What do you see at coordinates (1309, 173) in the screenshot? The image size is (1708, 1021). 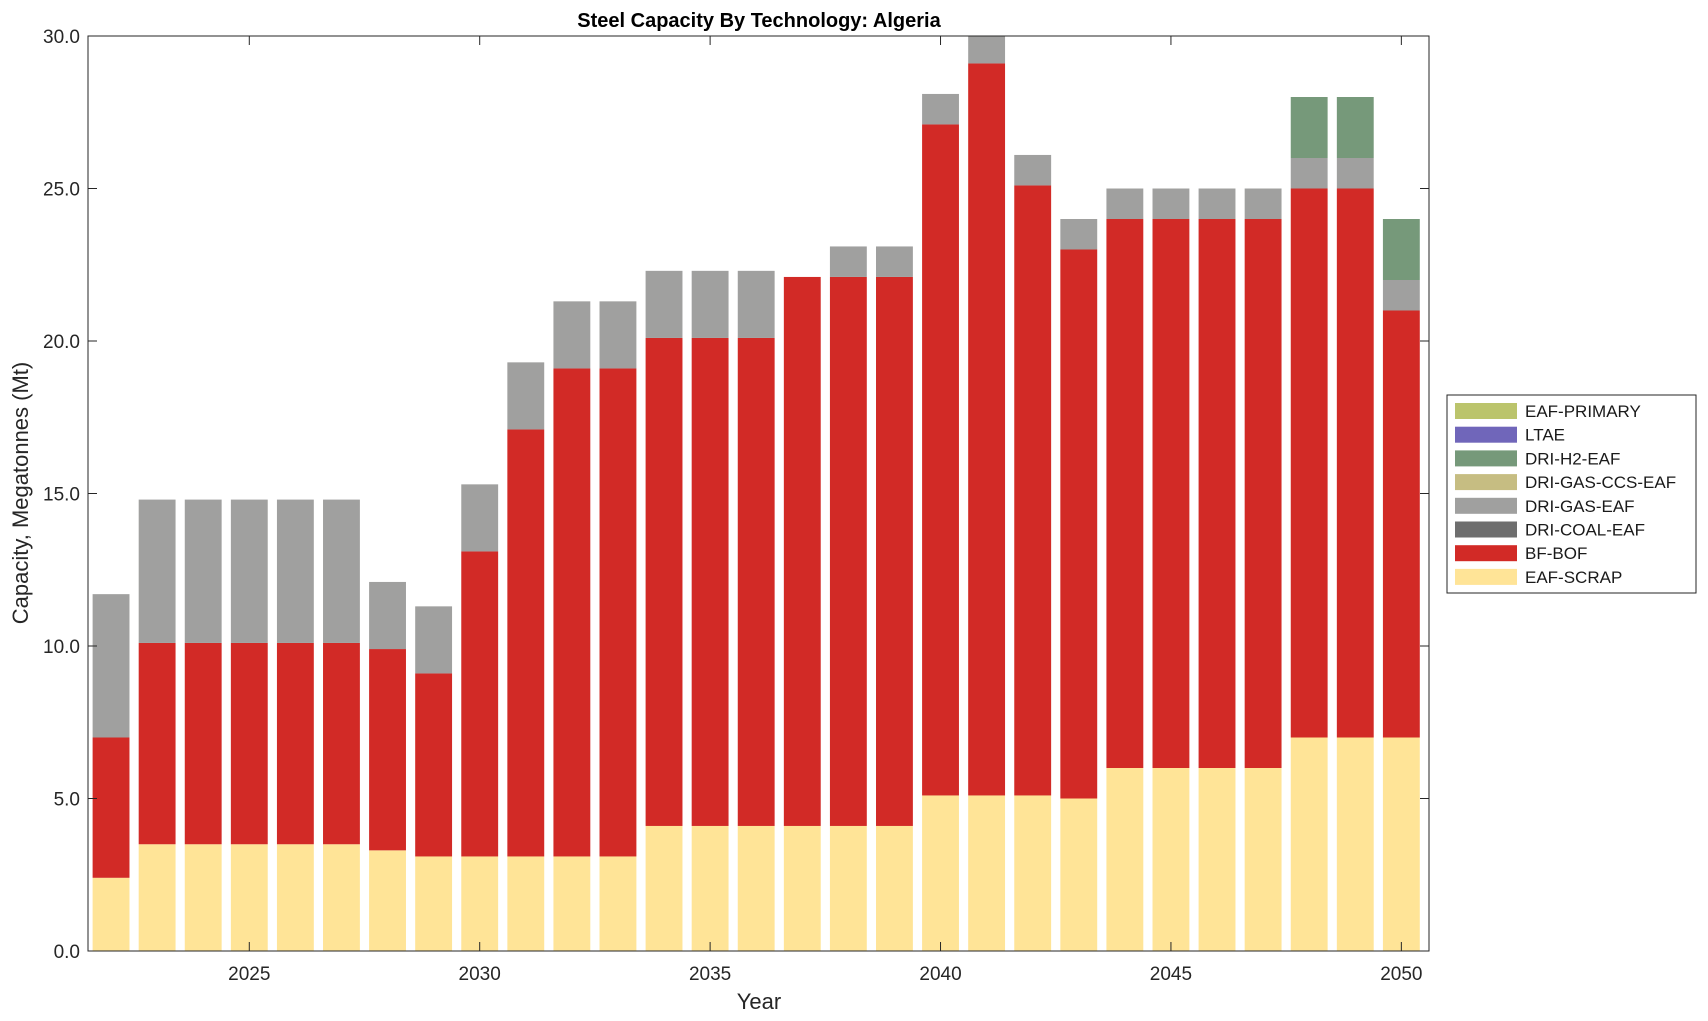 I see `bar-dri-gas-eaf-2048` at bounding box center [1309, 173].